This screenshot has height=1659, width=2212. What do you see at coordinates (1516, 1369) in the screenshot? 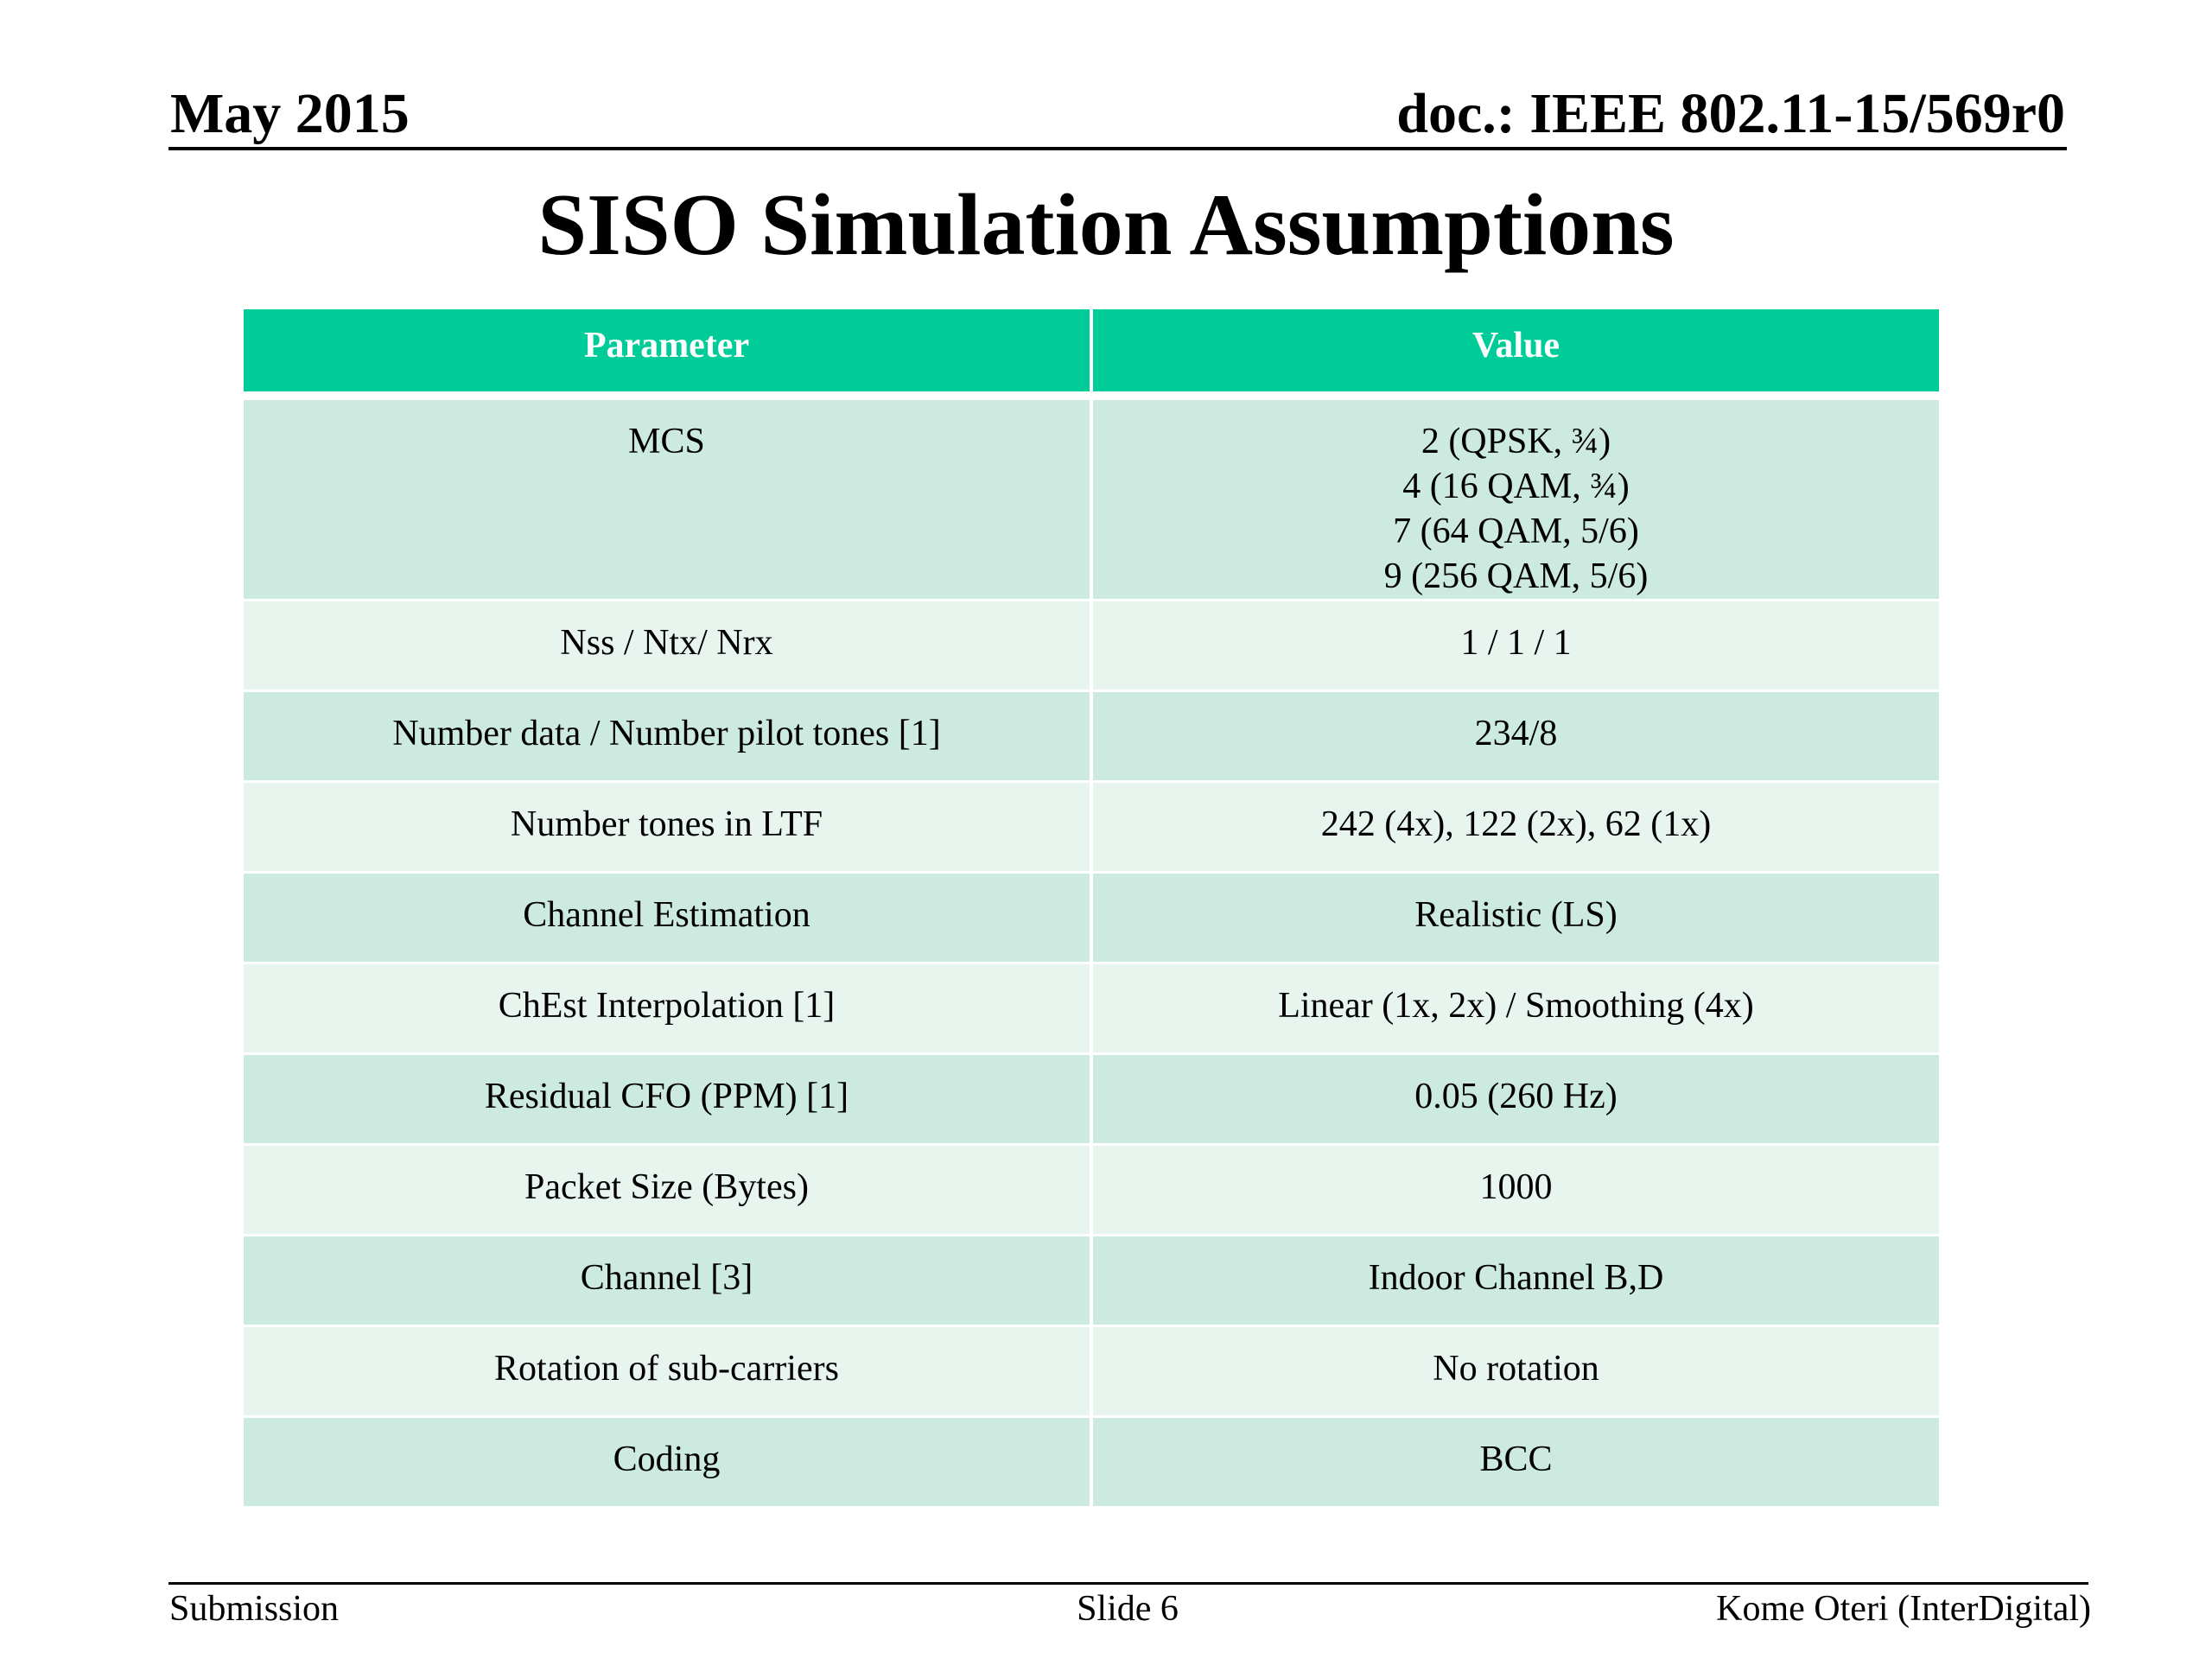
I see `value-line: No rotation` at bounding box center [1516, 1369].